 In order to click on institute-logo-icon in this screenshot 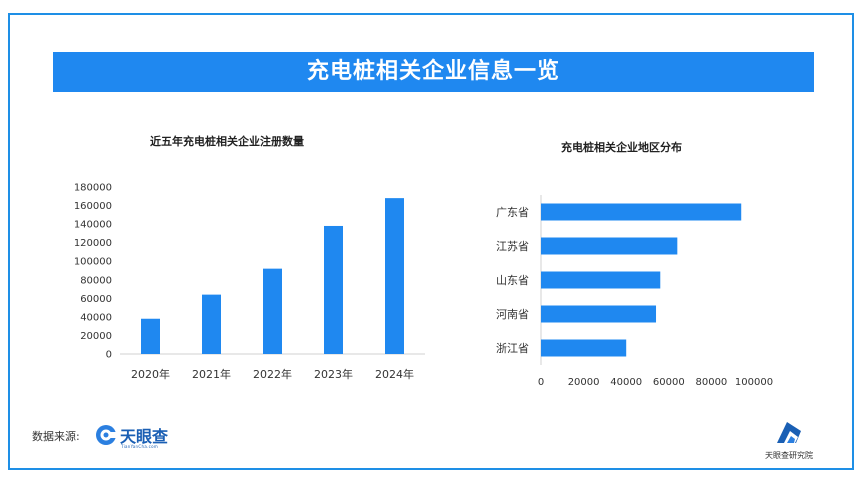, I will do `click(789, 432)`.